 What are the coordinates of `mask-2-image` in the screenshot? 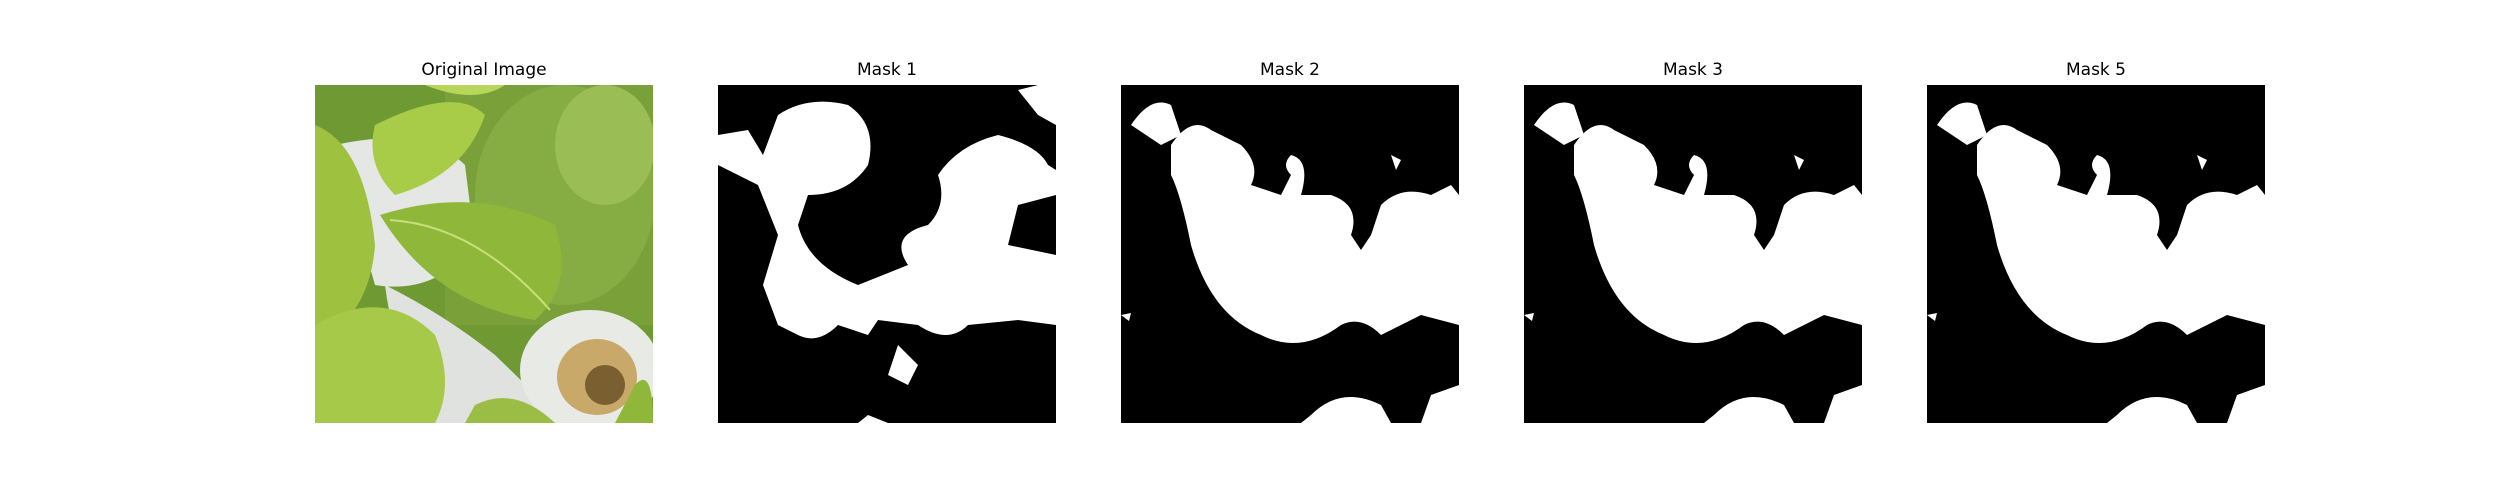 It's located at (1290, 254).